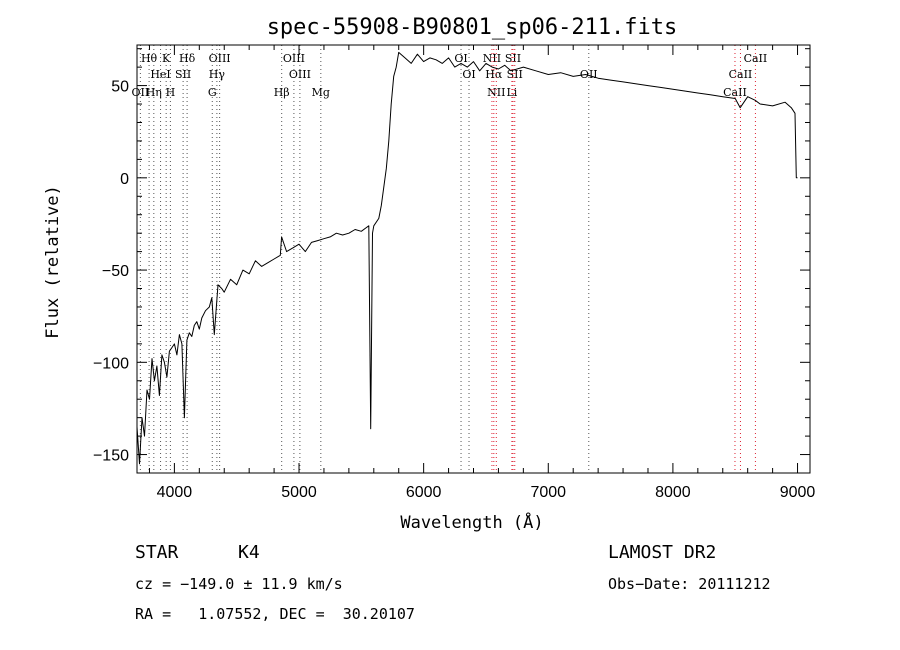 The image size is (900, 650). Describe the element at coordinates (157, 552) in the screenshot. I see `object-class: STAR` at that location.